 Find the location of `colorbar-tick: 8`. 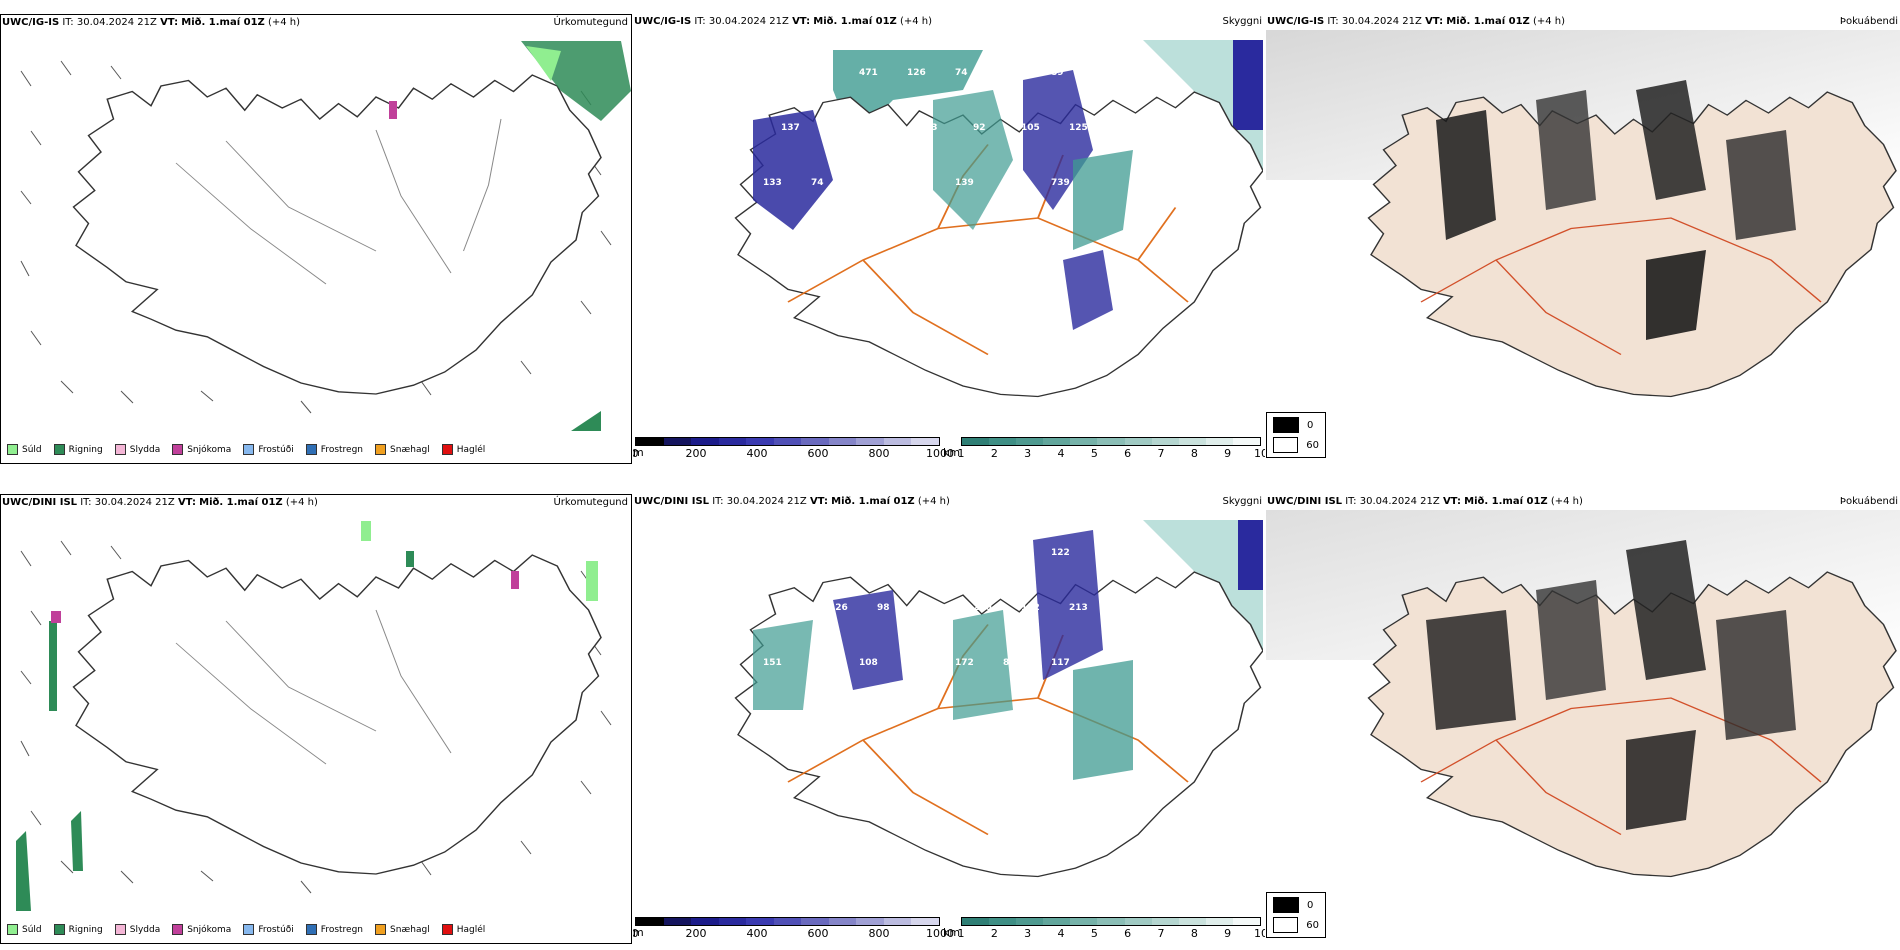

colorbar-tick: 8 is located at coordinates (1194, 933).